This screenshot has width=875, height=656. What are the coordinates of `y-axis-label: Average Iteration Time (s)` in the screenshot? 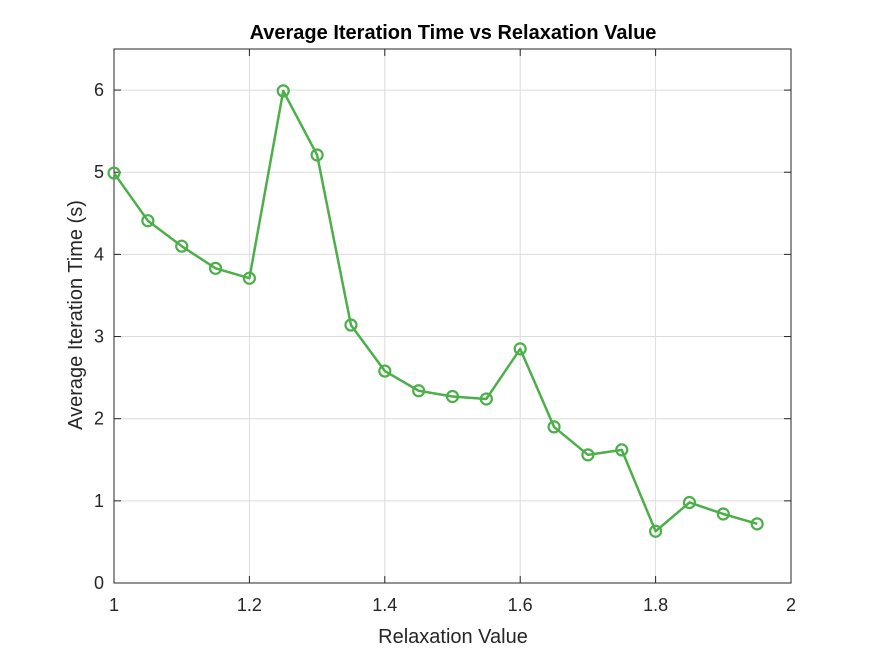 It's located at (76, 315).